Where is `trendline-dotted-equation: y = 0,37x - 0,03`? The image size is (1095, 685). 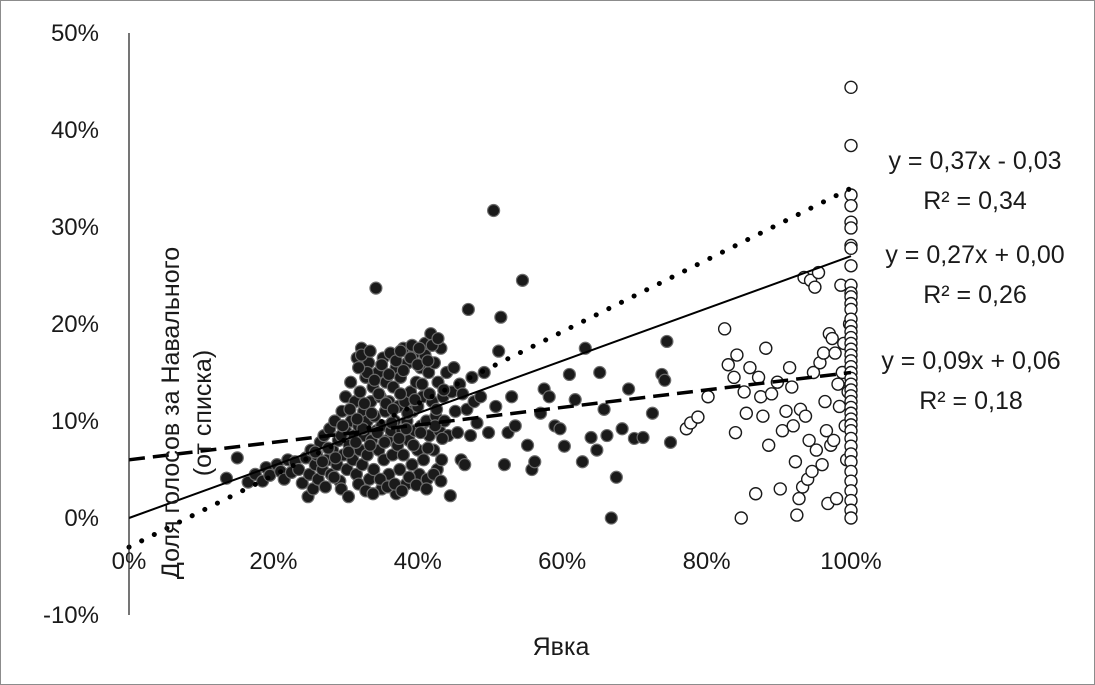 trendline-dotted-equation: y = 0,37x - 0,03 is located at coordinates (974, 161).